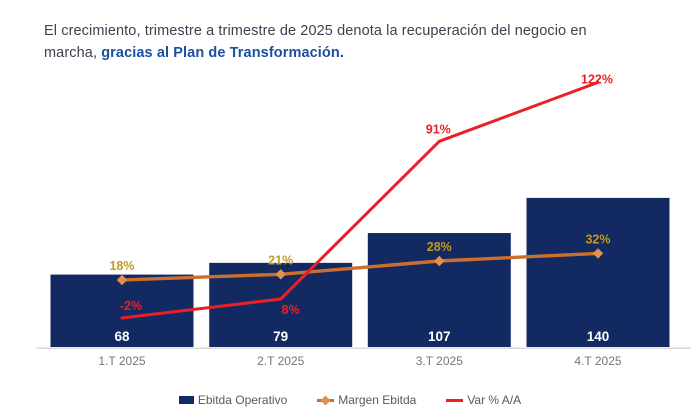  I want to click on legend-item-var-aa: Var % A/A, so click(483, 400).